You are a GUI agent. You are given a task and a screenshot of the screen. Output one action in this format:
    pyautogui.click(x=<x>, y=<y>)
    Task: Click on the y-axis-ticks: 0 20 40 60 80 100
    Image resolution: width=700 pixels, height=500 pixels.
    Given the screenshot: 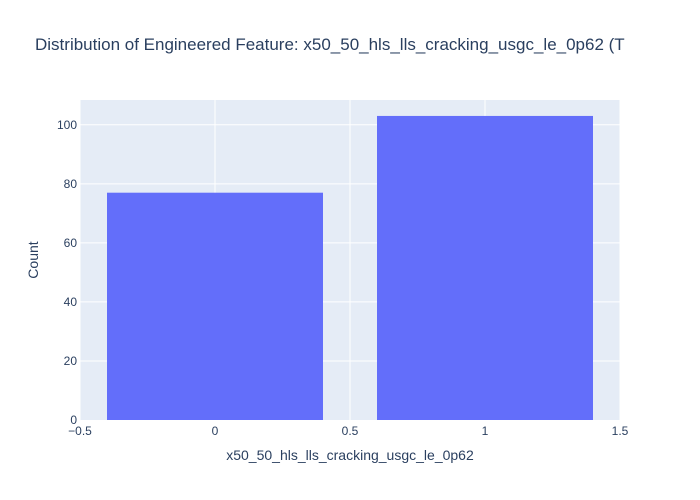 What is the action you would take?
    pyautogui.click(x=67, y=272)
    